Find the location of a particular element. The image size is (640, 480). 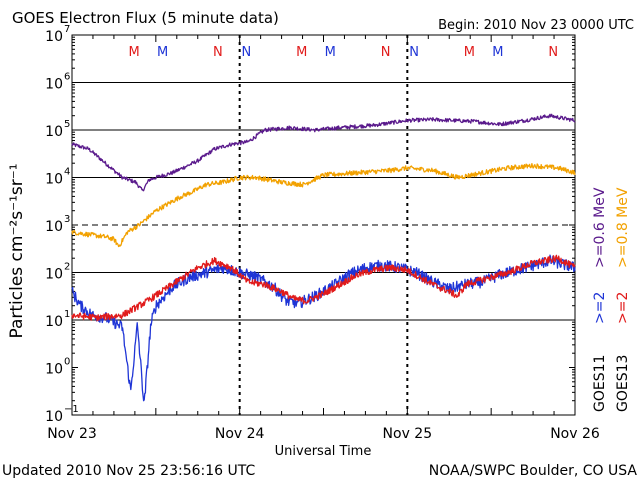

x-tick-label-0: Nov 23 is located at coordinates (72, 434).